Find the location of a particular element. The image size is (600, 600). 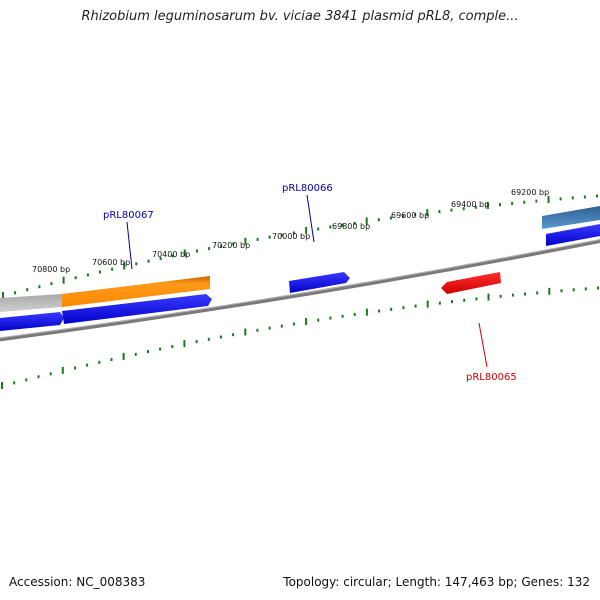

ruler-label: 69800 bp is located at coordinates (351, 226).